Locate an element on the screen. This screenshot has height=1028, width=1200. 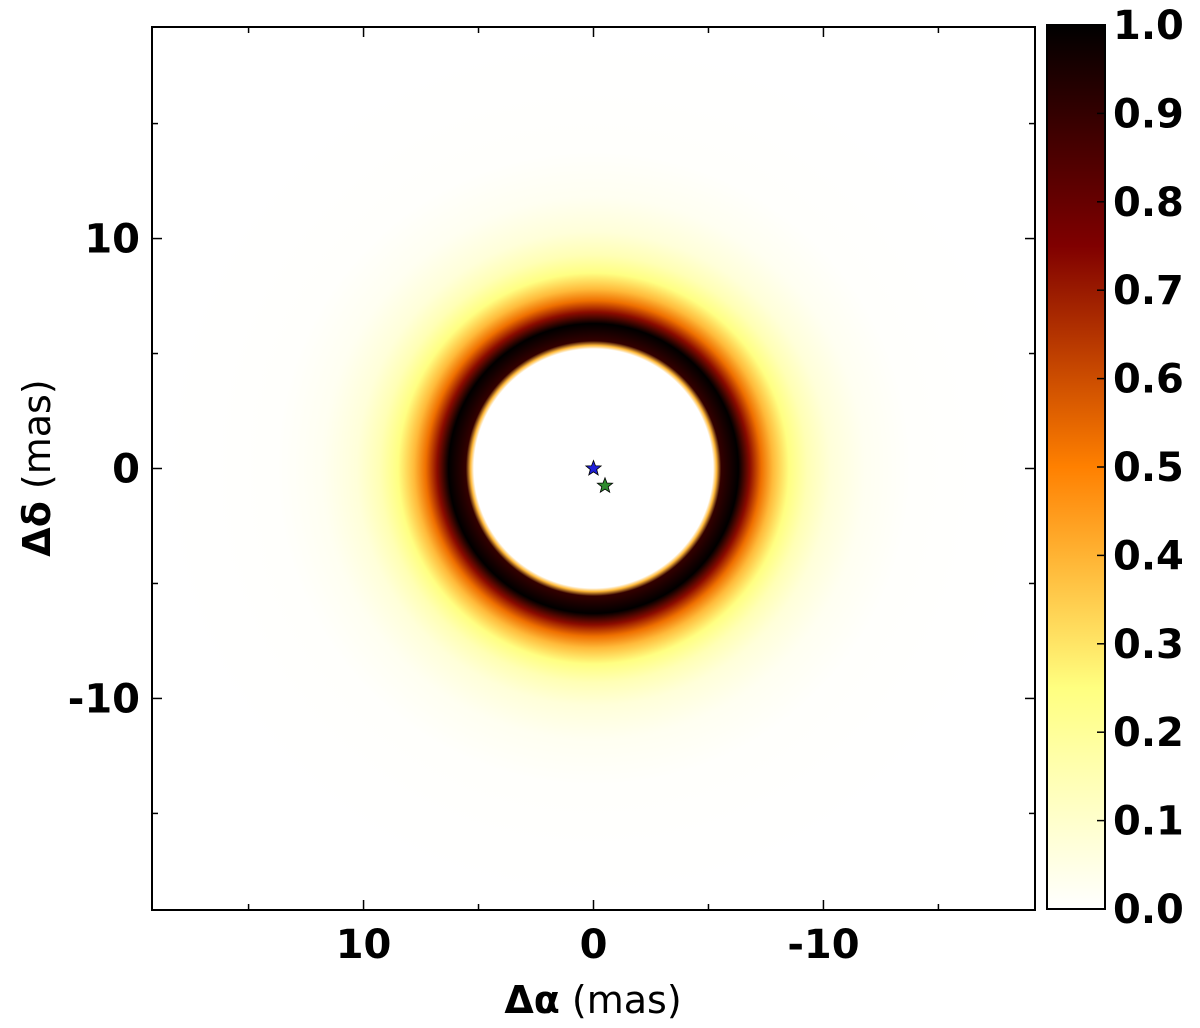
colorbar-ticks: 0.0 0.1 0.2 0.3 0.4 0.5 0.6 0.7 0.8 0.9 1.0 is located at coordinates (1140, 468).